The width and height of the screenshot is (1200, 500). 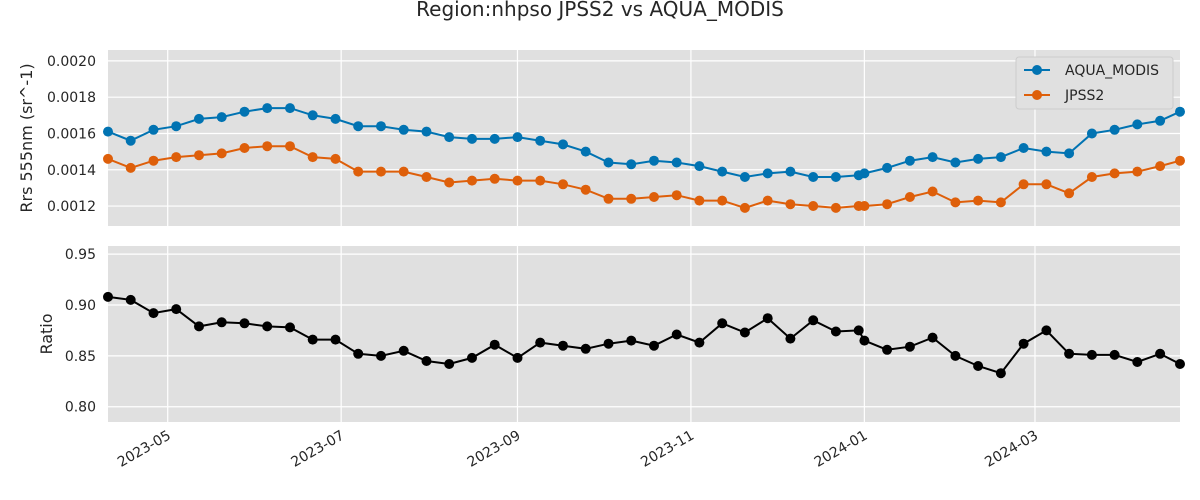 What do you see at coordinates (1112, 71) in the screenshot?
I see `legend-label-aqua-modis: AQUA_MODIS` at bounding box center [1112, 71].